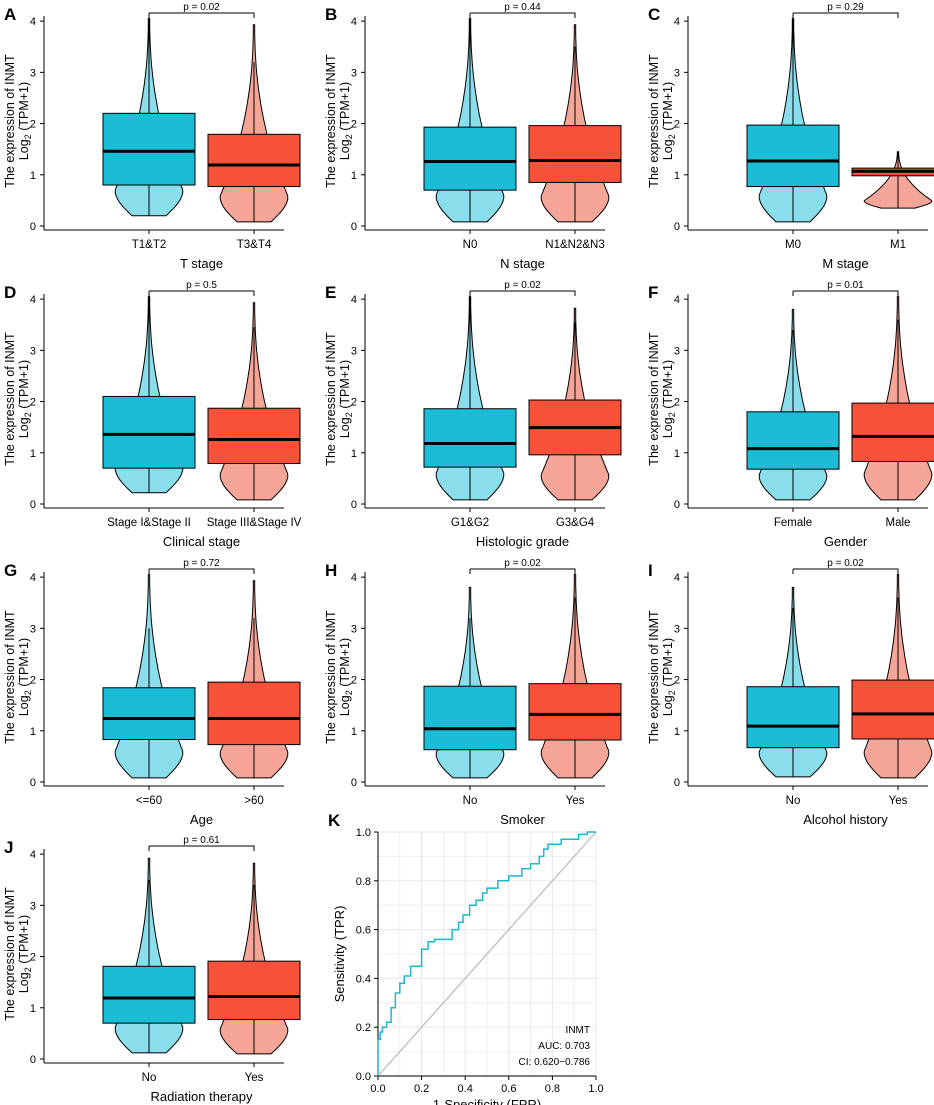 This screenshot has width=934, height=1105. Describe the element at coordinates (650, 570) in the screenshot. I see `panel-label: I` at that location.